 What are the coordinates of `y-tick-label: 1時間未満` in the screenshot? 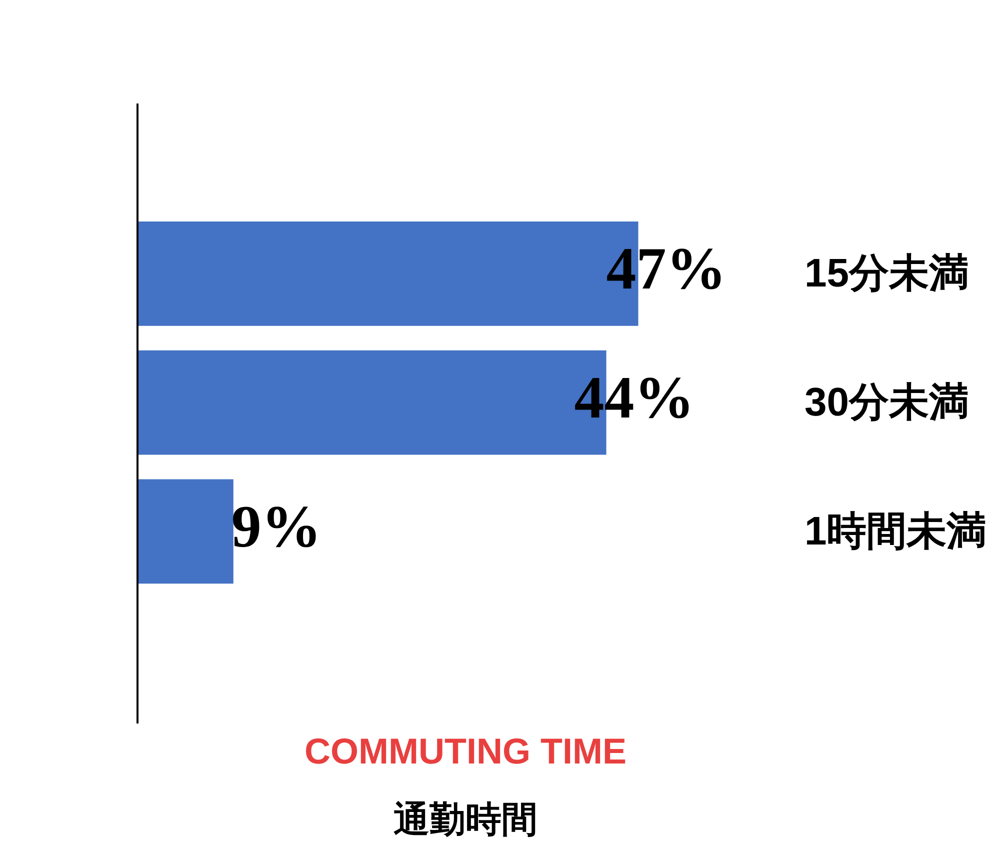 It's located at (895, 531).